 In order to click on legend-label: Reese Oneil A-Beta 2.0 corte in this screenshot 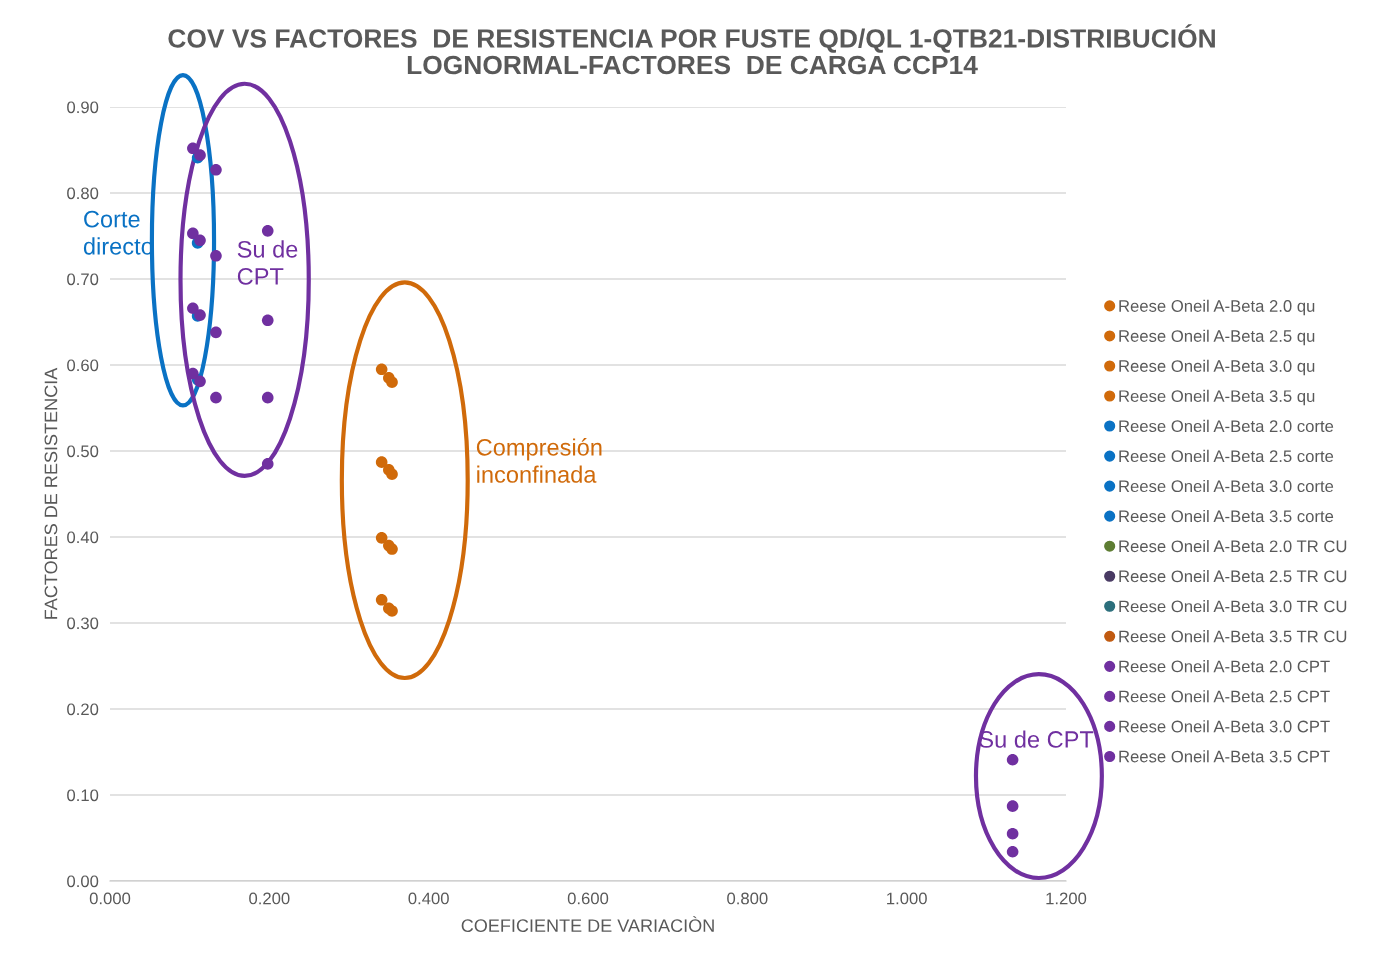, I will do `click(1226, 426)`.